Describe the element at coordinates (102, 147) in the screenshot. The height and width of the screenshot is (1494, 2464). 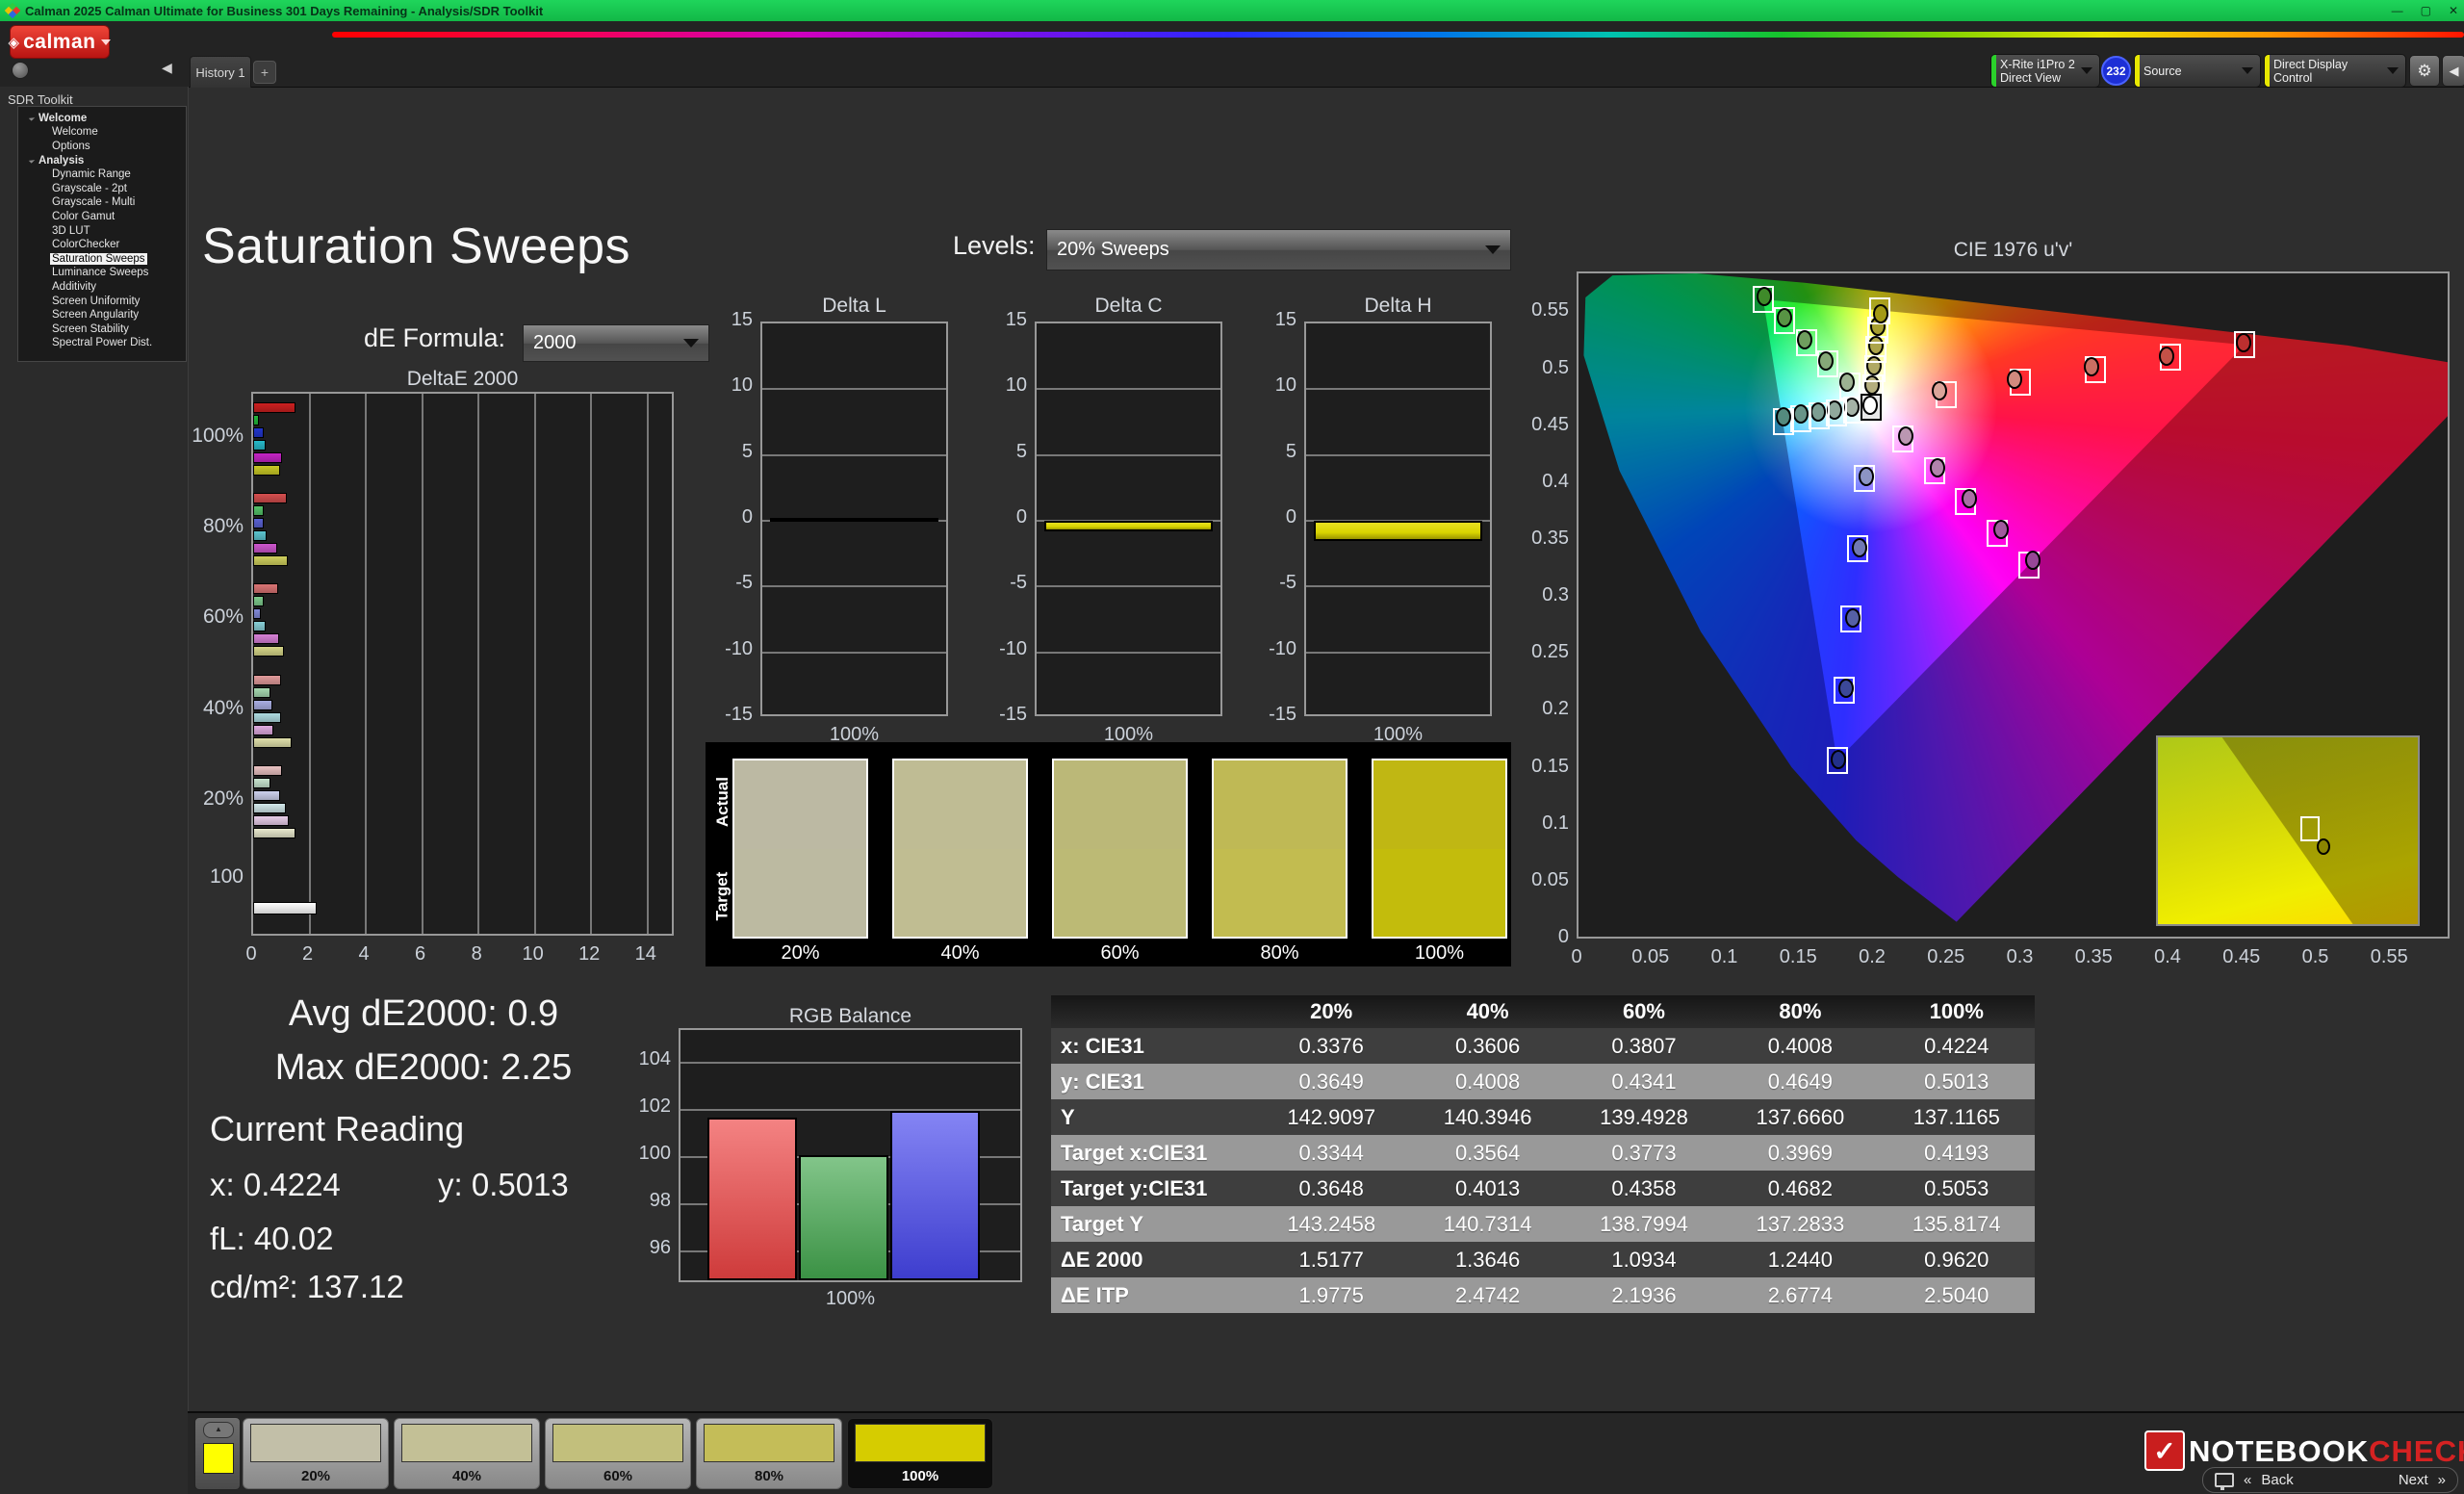
I see `sidebar-item-options: Options` at that location.